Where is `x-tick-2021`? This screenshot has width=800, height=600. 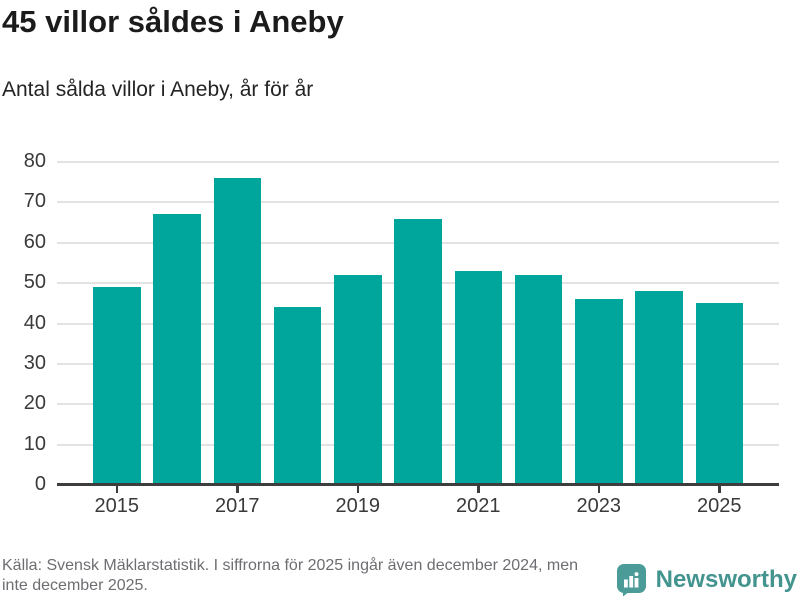
x-tick-2021 is located at coordinates (478, 489).